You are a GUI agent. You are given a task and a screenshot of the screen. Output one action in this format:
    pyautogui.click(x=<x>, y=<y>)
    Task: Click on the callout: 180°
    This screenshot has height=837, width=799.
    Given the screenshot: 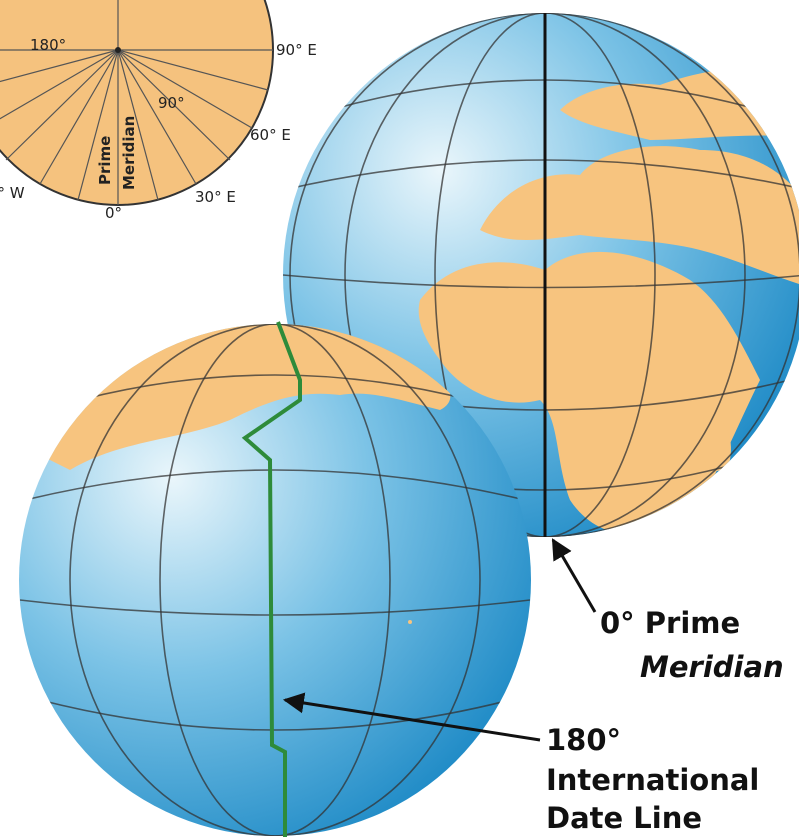 What is the action you would take?
    pyautogui.click(x=583, y=740)
    